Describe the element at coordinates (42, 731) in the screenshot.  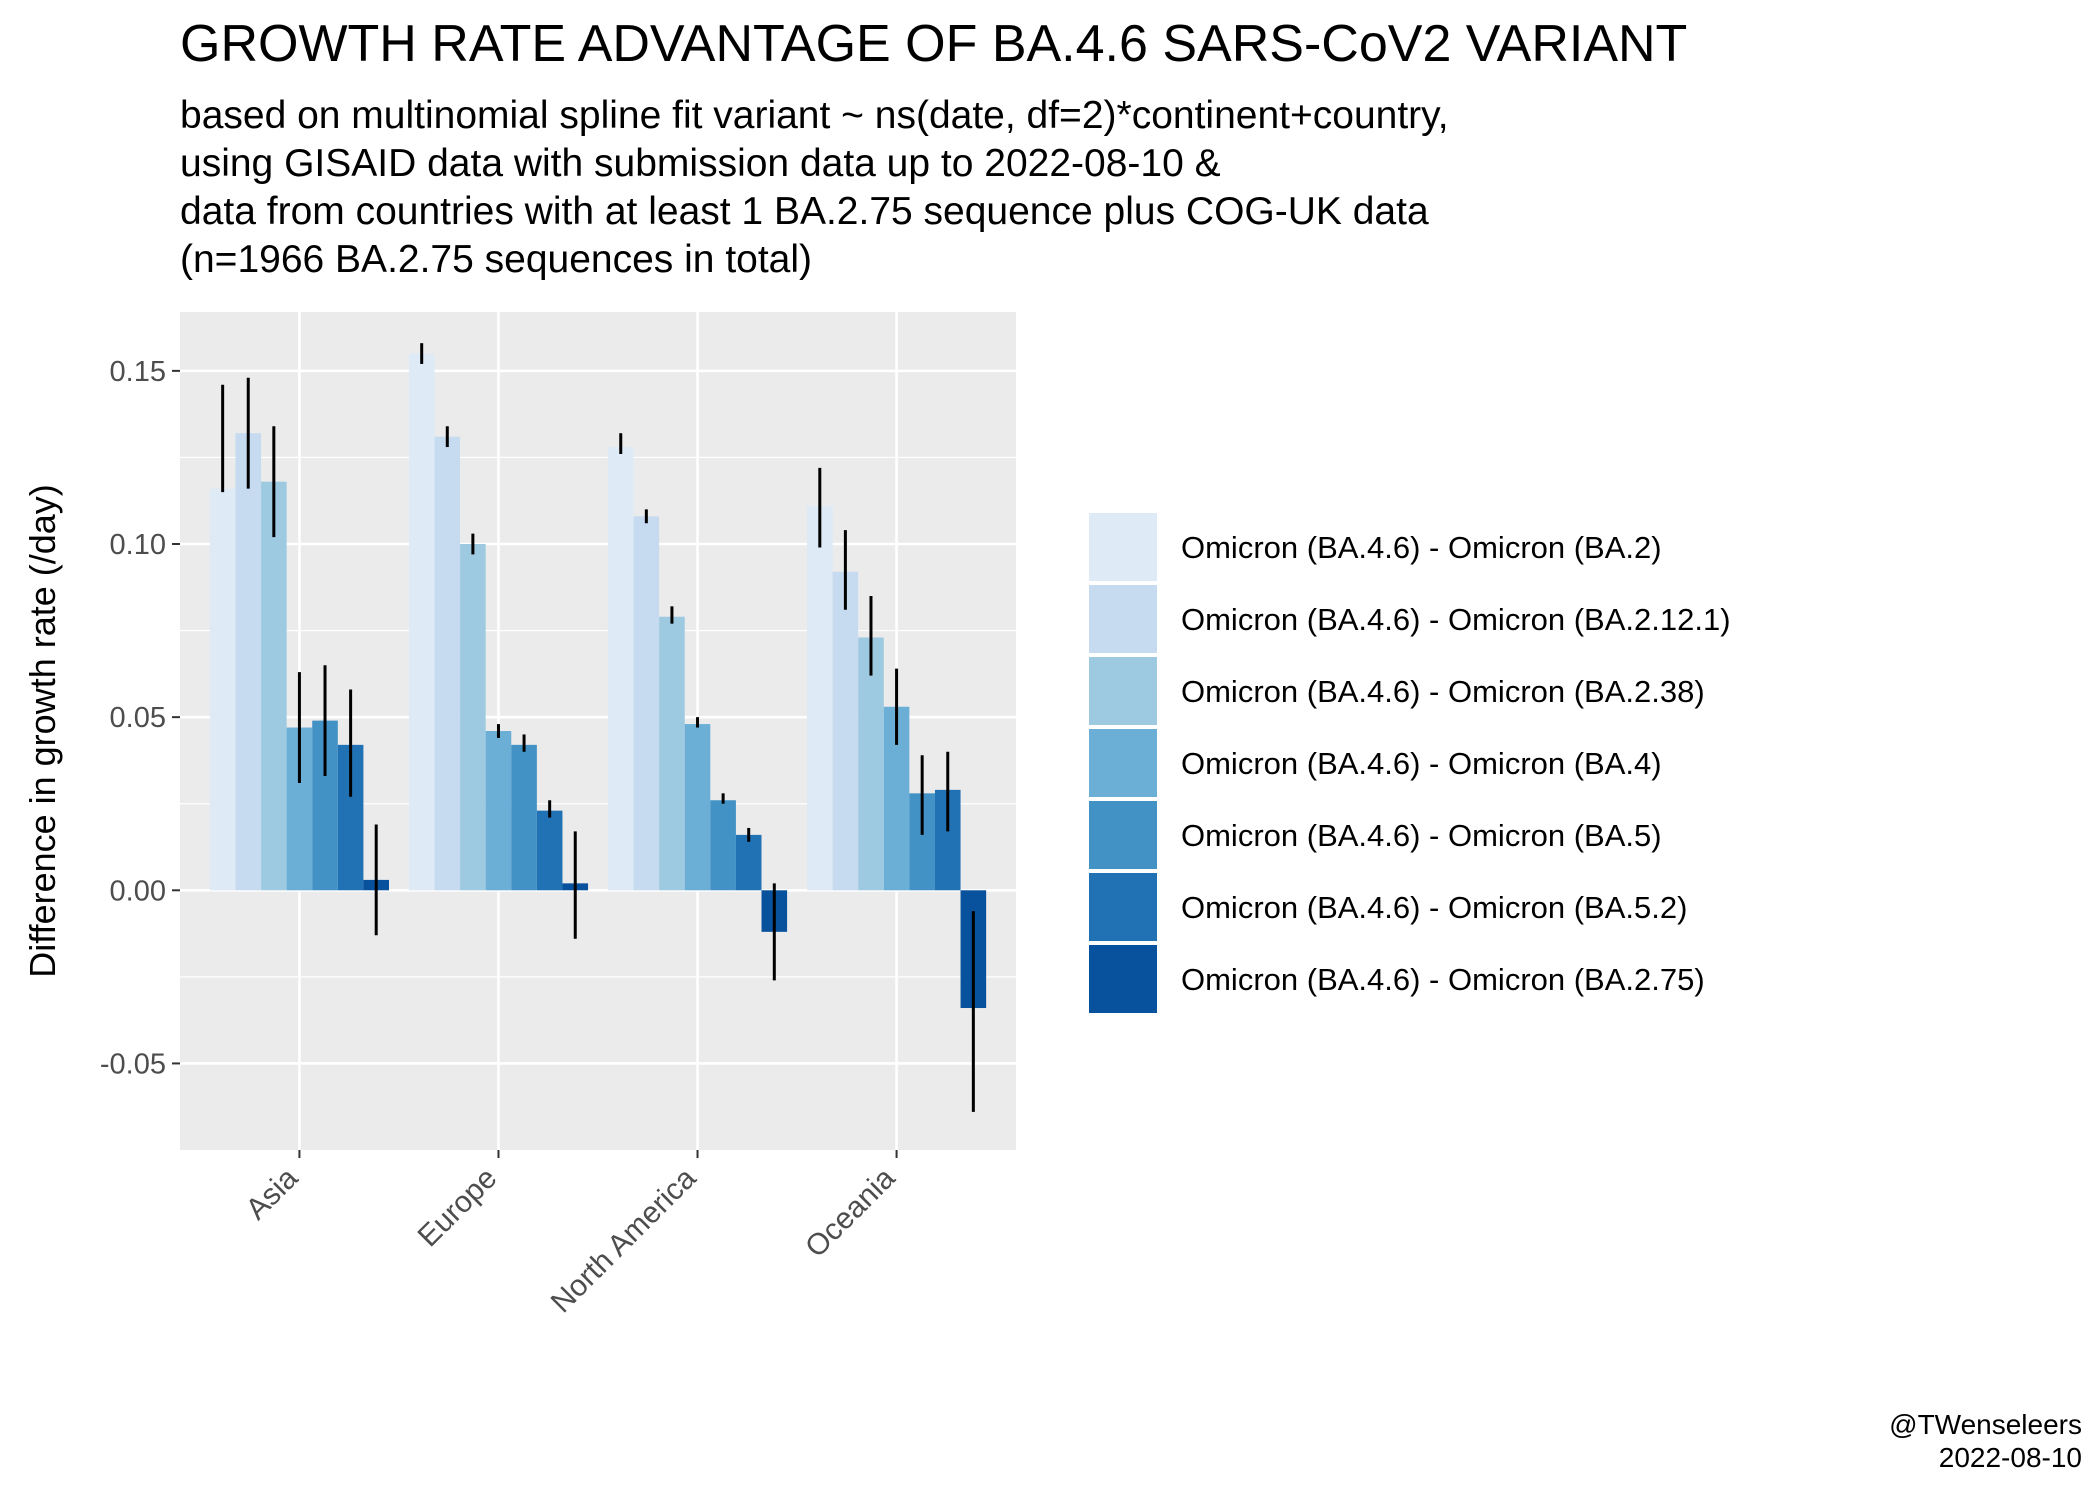
I see `y-axis-label: Difference in growth rate (/day)` at that location.